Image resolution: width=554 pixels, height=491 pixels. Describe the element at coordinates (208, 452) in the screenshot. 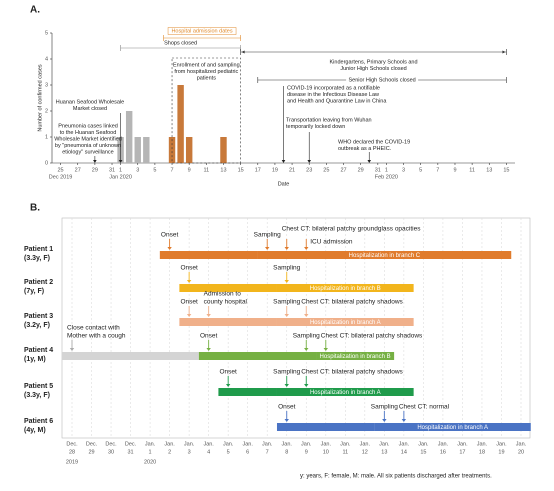

I see `x-tick-label: 4` at that location.